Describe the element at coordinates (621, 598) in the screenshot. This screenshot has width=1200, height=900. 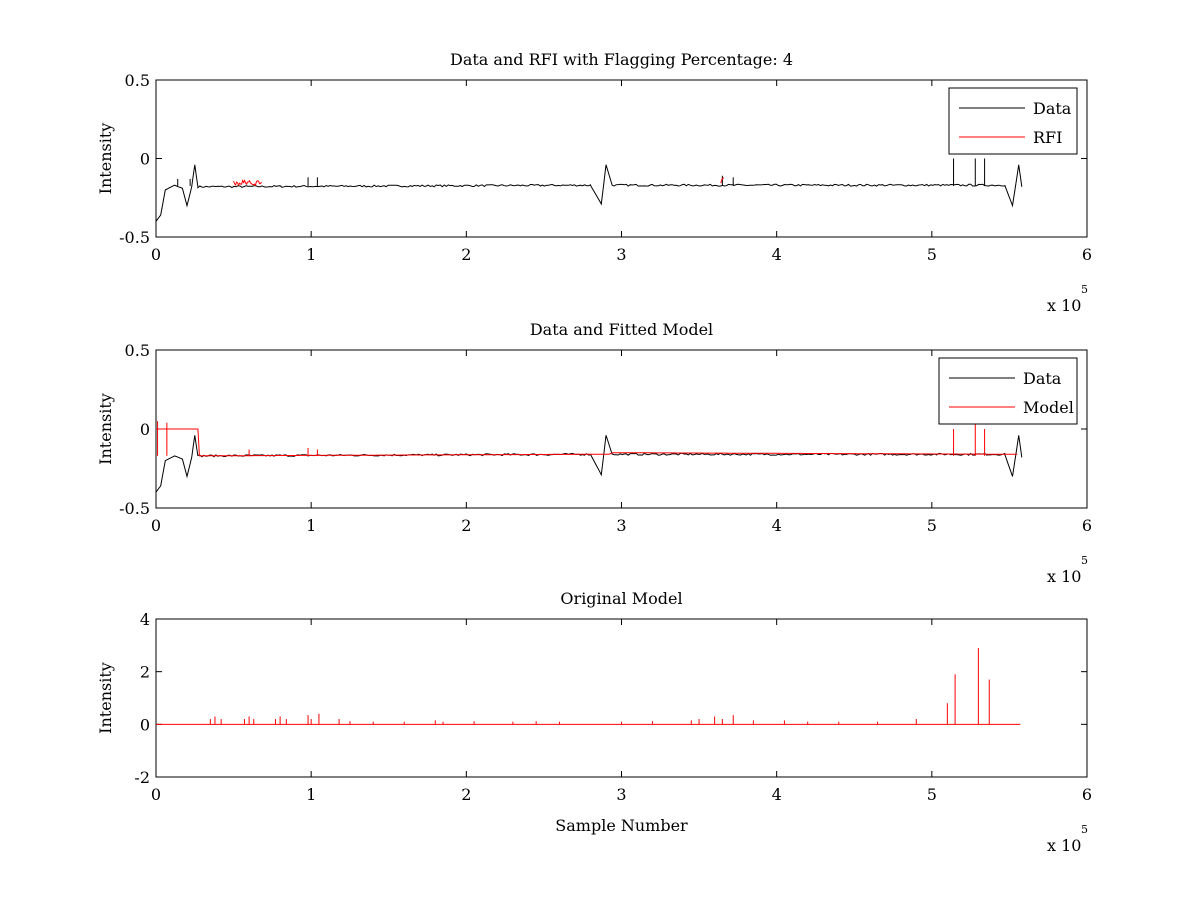
I see `chart-title: Original Model` at that location.